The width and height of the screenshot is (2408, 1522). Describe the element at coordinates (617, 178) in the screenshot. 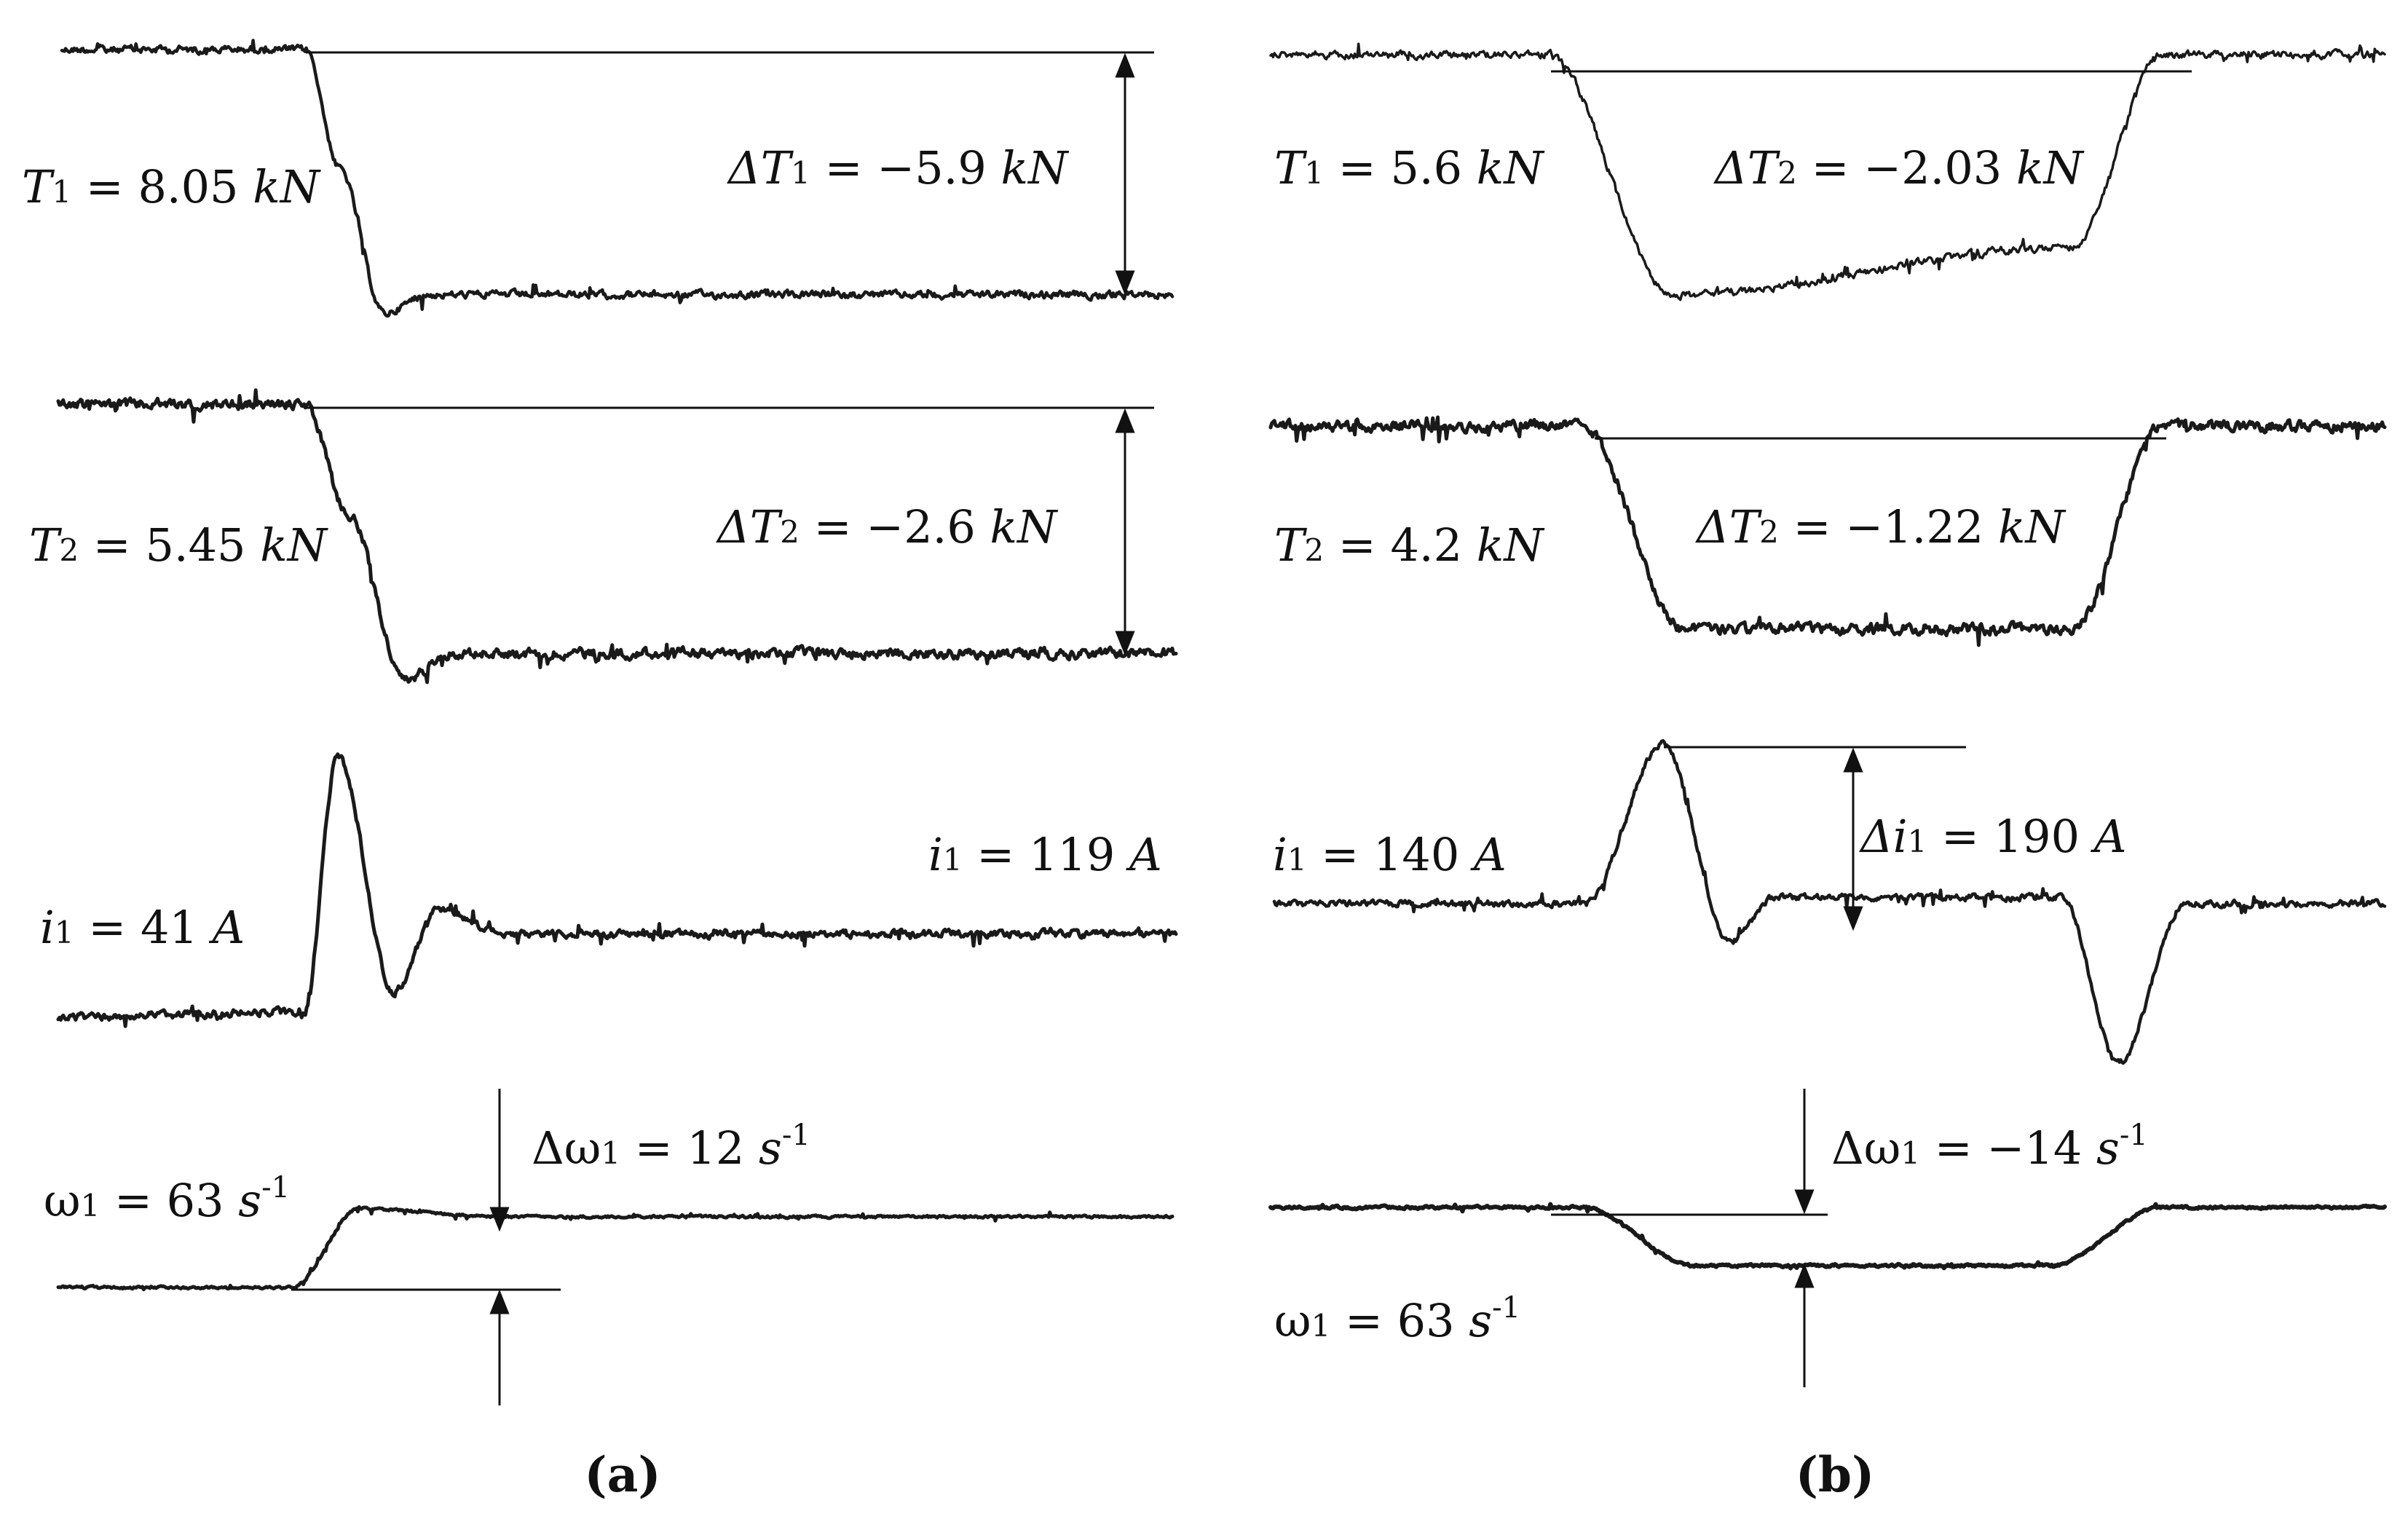

I see `panel-a-t1-trace` at that location.